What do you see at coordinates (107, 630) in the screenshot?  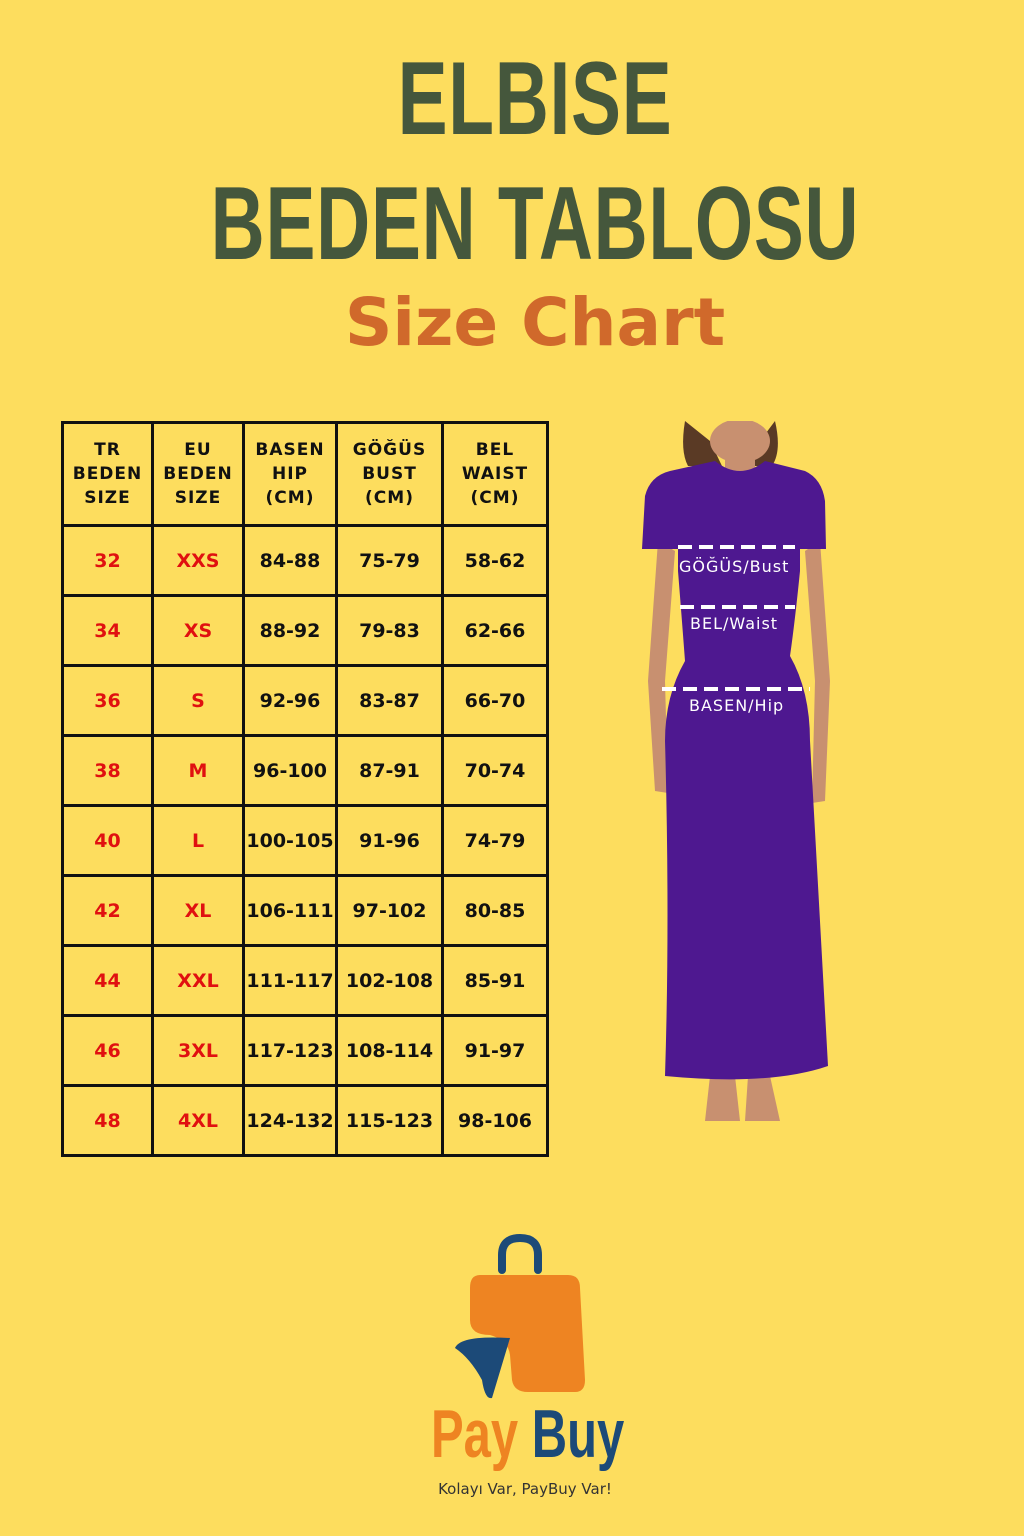 I see `table-cell: 34` at bounding box center [107, 630].